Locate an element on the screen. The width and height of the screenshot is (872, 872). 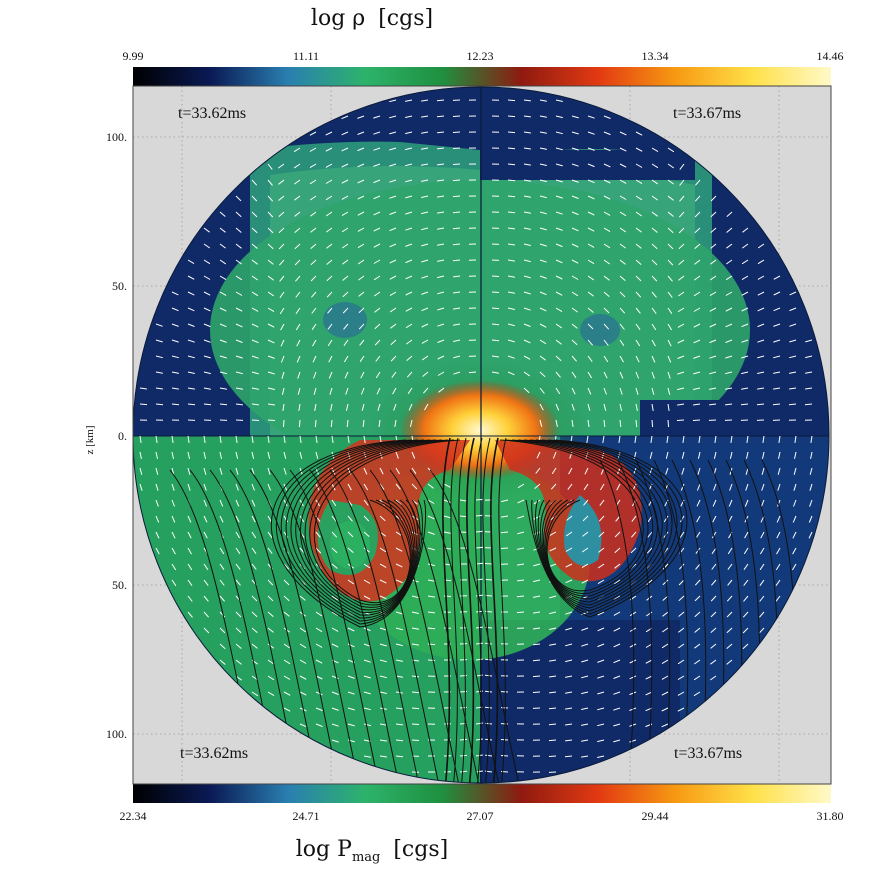
top-colorbar-tick: 13.34 is located at coordinates (655, 56).